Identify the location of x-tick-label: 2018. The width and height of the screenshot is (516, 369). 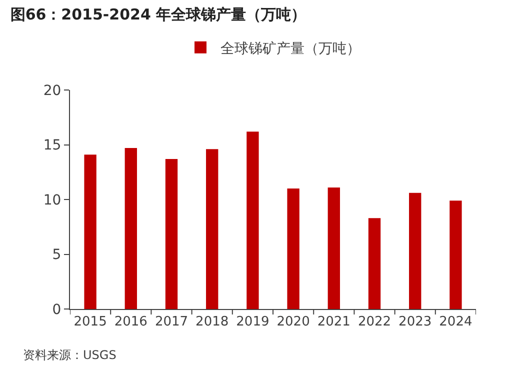
(212, 322).